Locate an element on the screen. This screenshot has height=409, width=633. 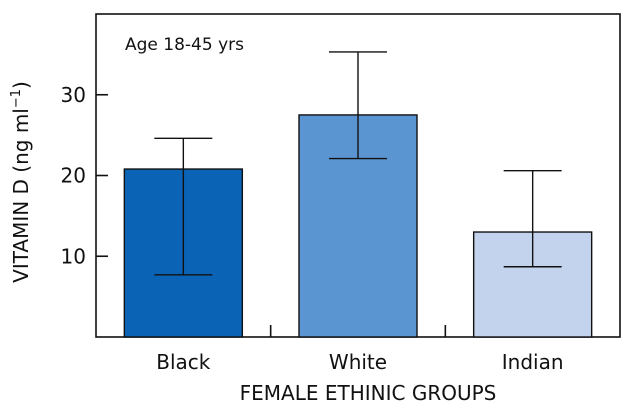
y-tick-label-30: 30 is located at coordinates (73, 95).